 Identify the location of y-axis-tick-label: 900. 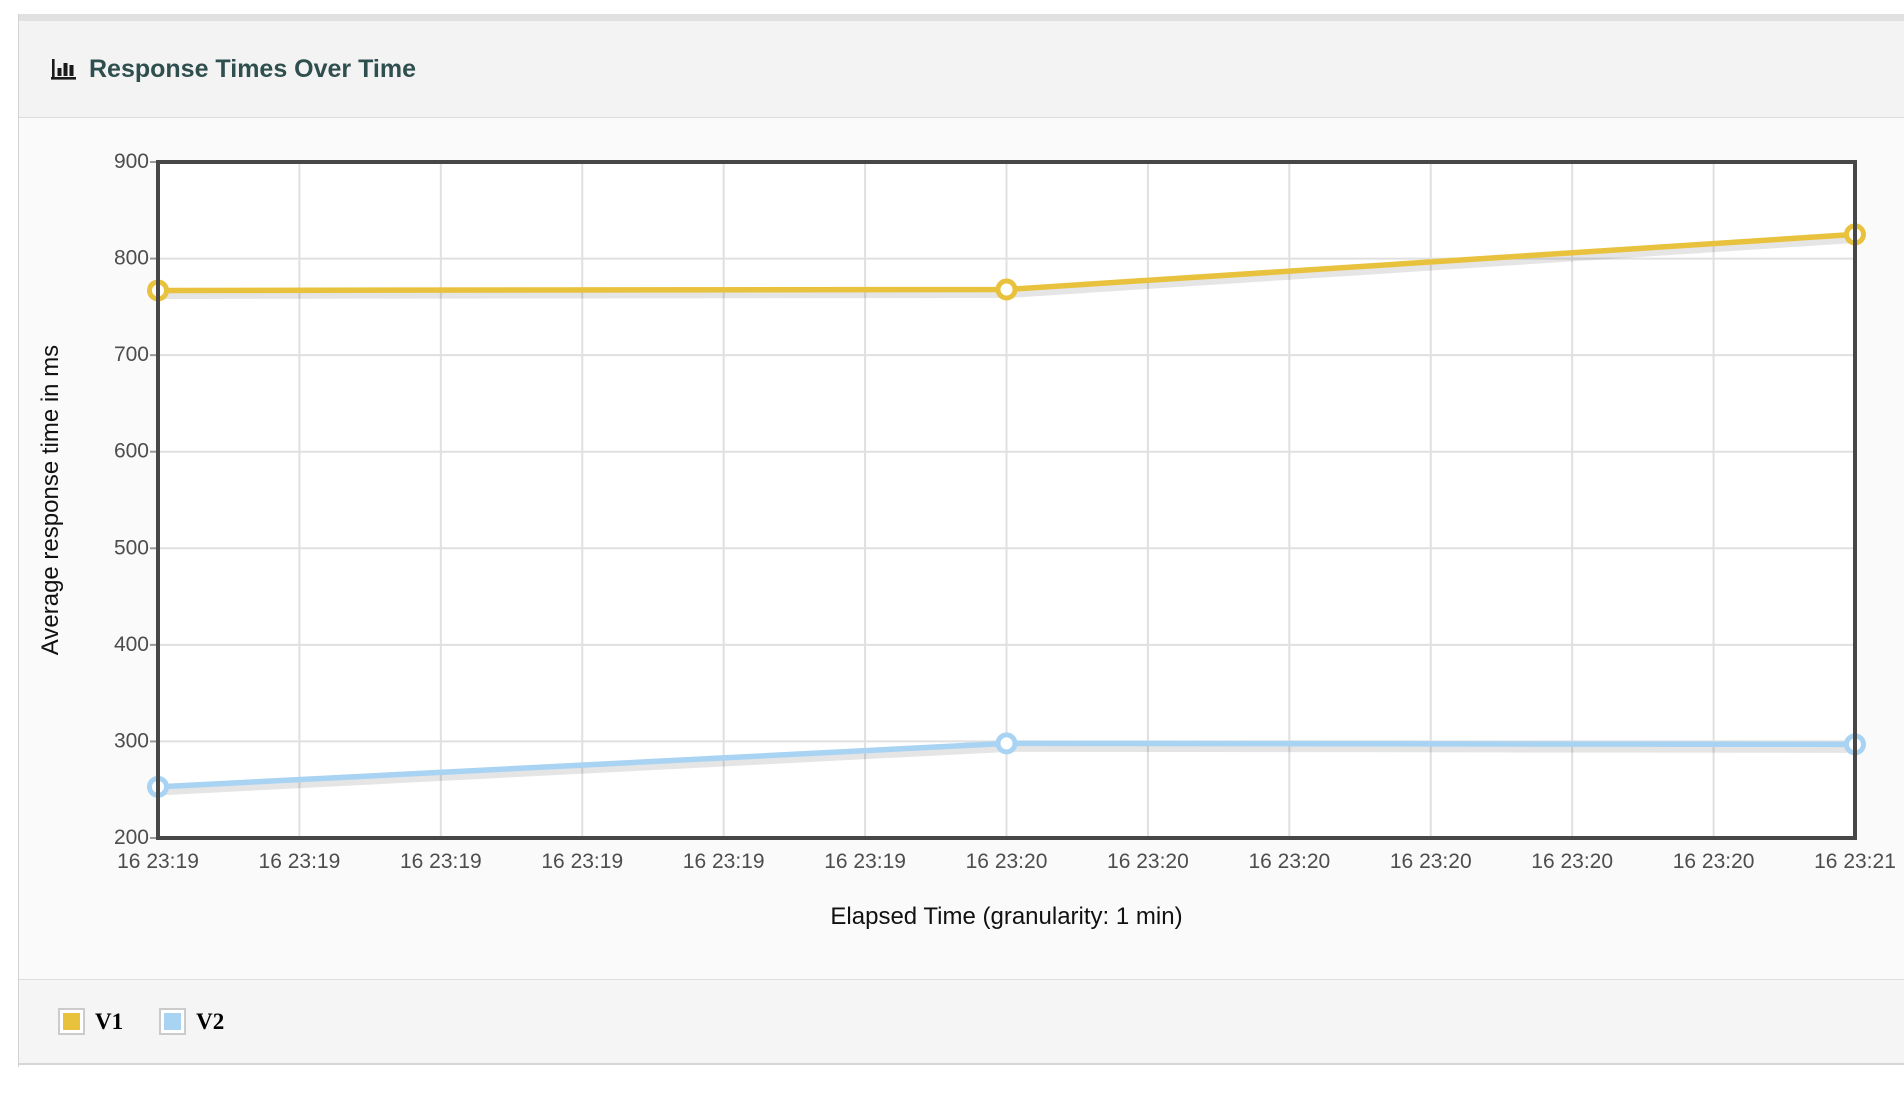
(131, 161).